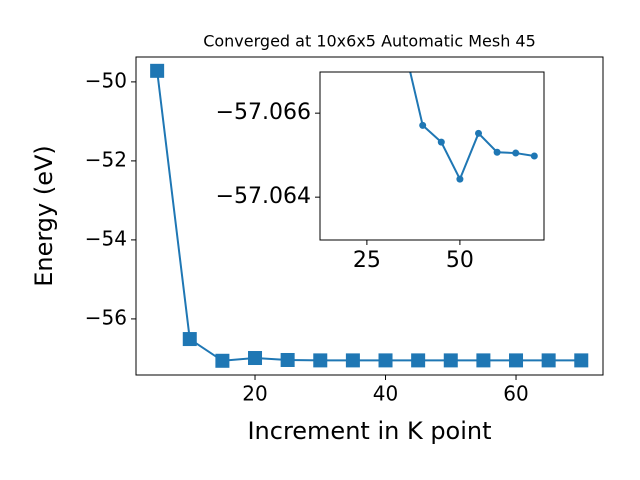 This screenshot has height=480, width=640. What do you see at coordinates (515, 394) in the screenshot?
I see `x-tick-label: 60` at bounding box center [515, 394].